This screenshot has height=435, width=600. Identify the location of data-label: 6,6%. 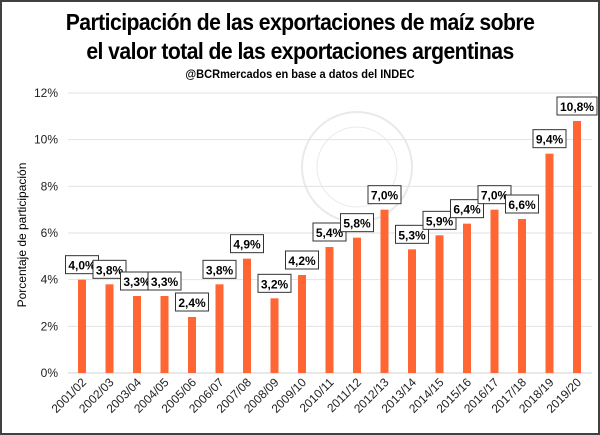
(522, 205).